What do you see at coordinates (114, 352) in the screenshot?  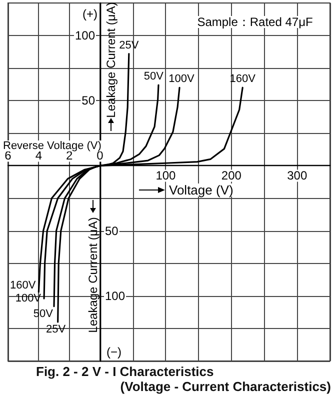 I see `annotation: (−)` at bounding box center [114, 352].